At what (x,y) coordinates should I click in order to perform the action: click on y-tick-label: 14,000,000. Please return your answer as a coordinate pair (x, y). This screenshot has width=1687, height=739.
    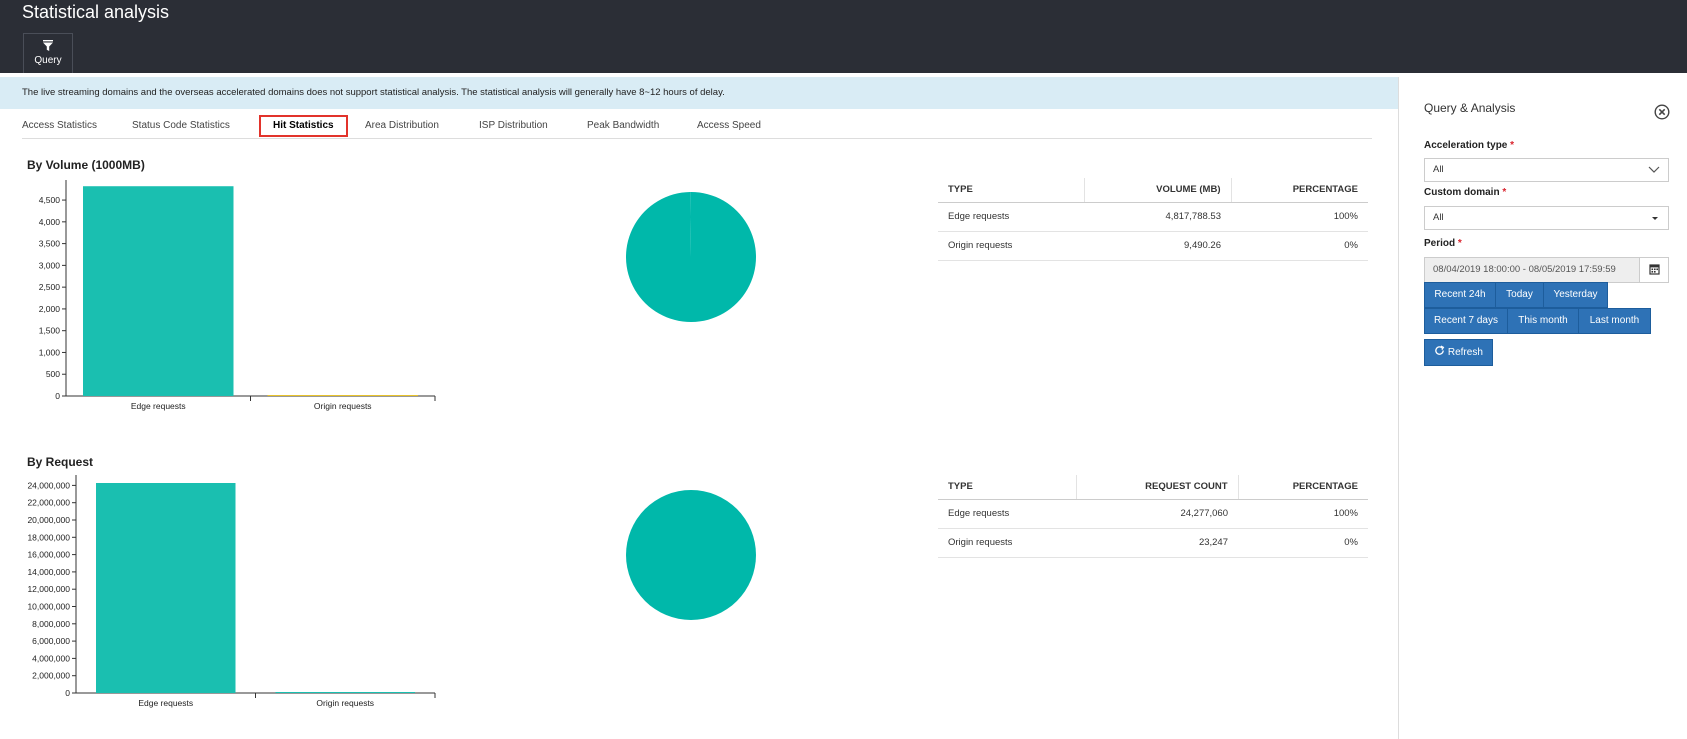
    Looking at the image, I should click on (48, 572).